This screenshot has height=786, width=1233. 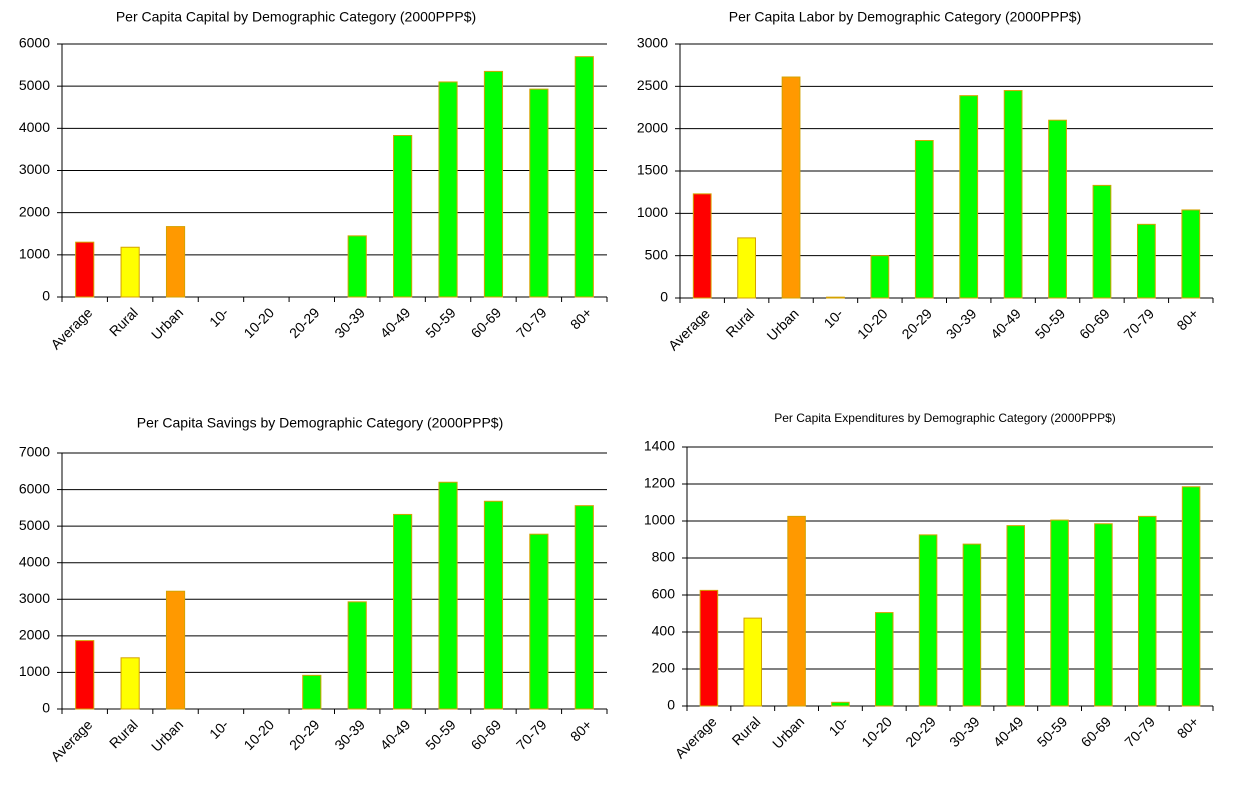 What do you see at coordinates (652, 170) in the screenshot?
I see `y-tick-label: 1500` at bounding box center [652, 170].